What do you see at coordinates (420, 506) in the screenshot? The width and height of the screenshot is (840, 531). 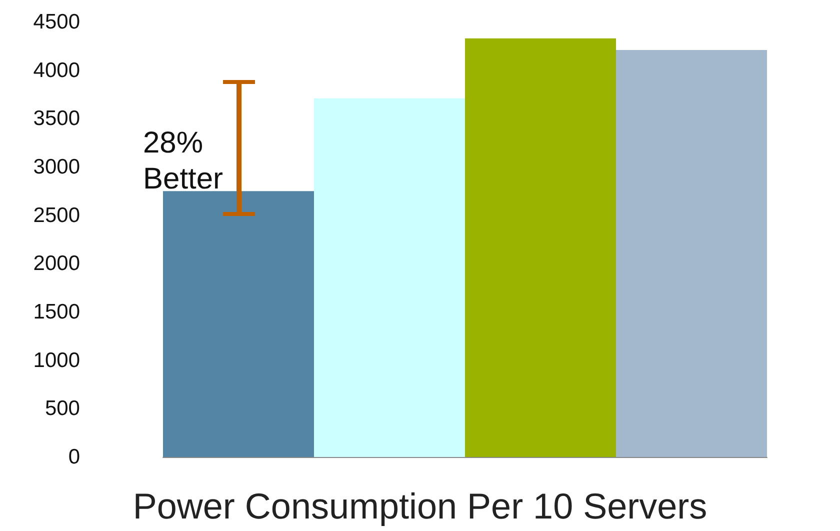 I see `text: Power Consumption Per 10 Servers` at bounding box center [420, 506].